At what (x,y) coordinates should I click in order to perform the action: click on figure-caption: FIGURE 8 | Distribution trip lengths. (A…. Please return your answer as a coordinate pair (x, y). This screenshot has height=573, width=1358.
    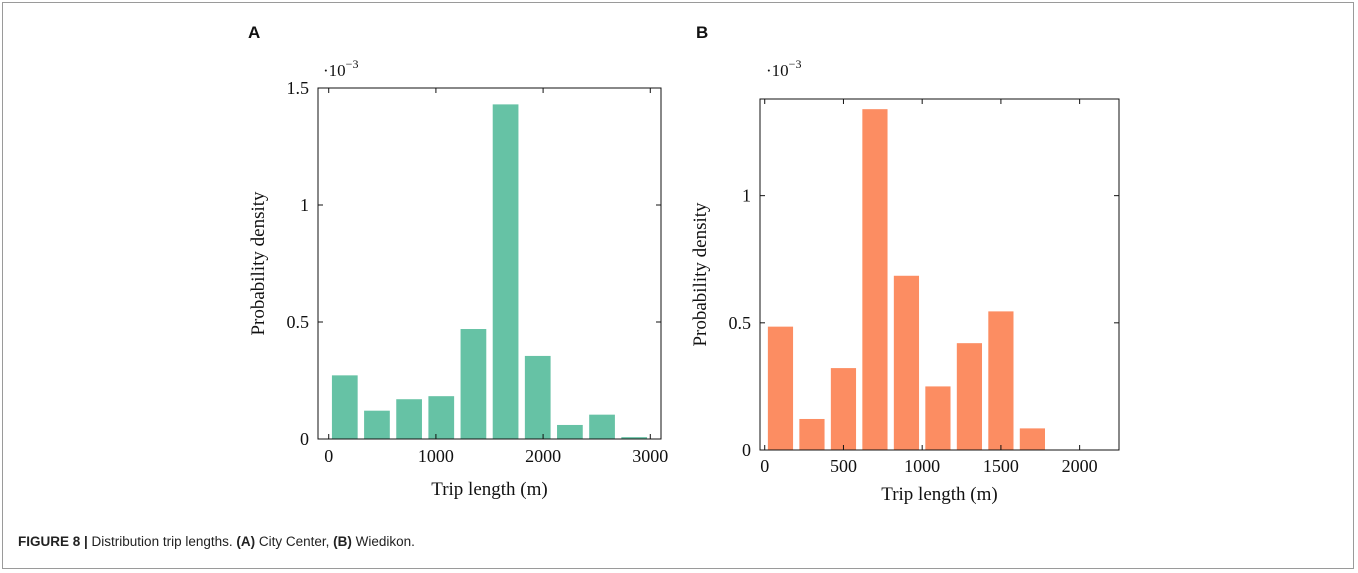
    Looking at the image, I should click on (216, 541).